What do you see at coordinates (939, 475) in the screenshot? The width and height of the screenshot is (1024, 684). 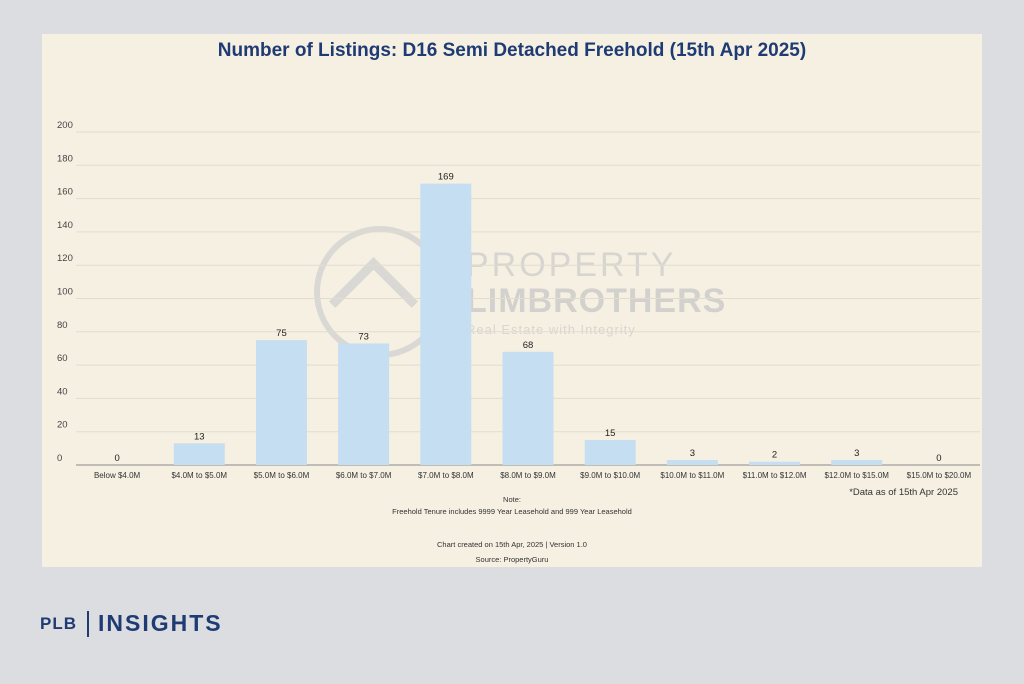 I see `x-tick-label: $15.0M to $20.0M` at bounding box center [939, 475].